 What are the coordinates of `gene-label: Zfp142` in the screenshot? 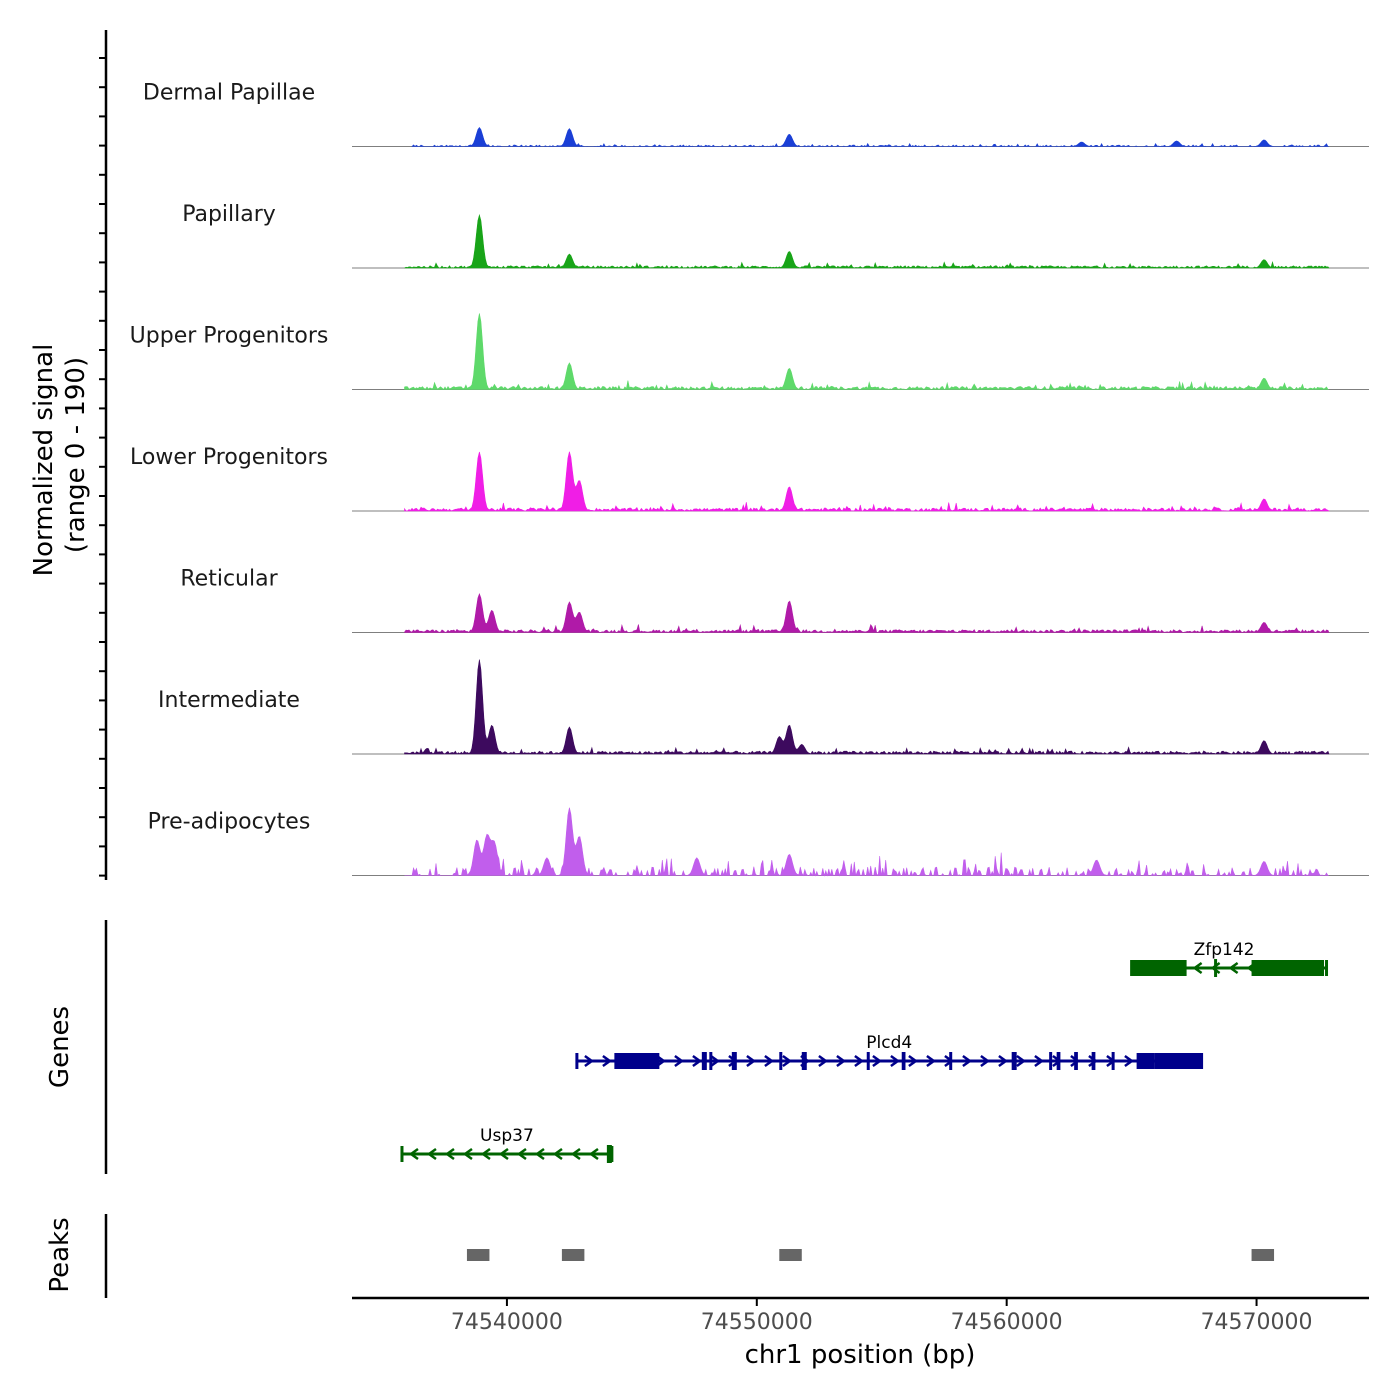 It's located at (1224, 950).